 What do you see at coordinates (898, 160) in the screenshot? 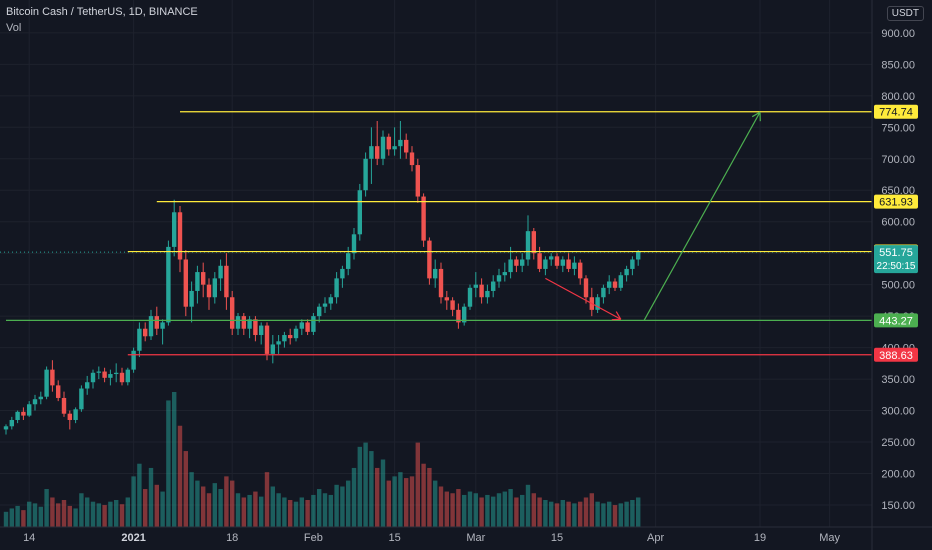
I see `price-tick-label: 700.00` at bounding box center [898, 160].